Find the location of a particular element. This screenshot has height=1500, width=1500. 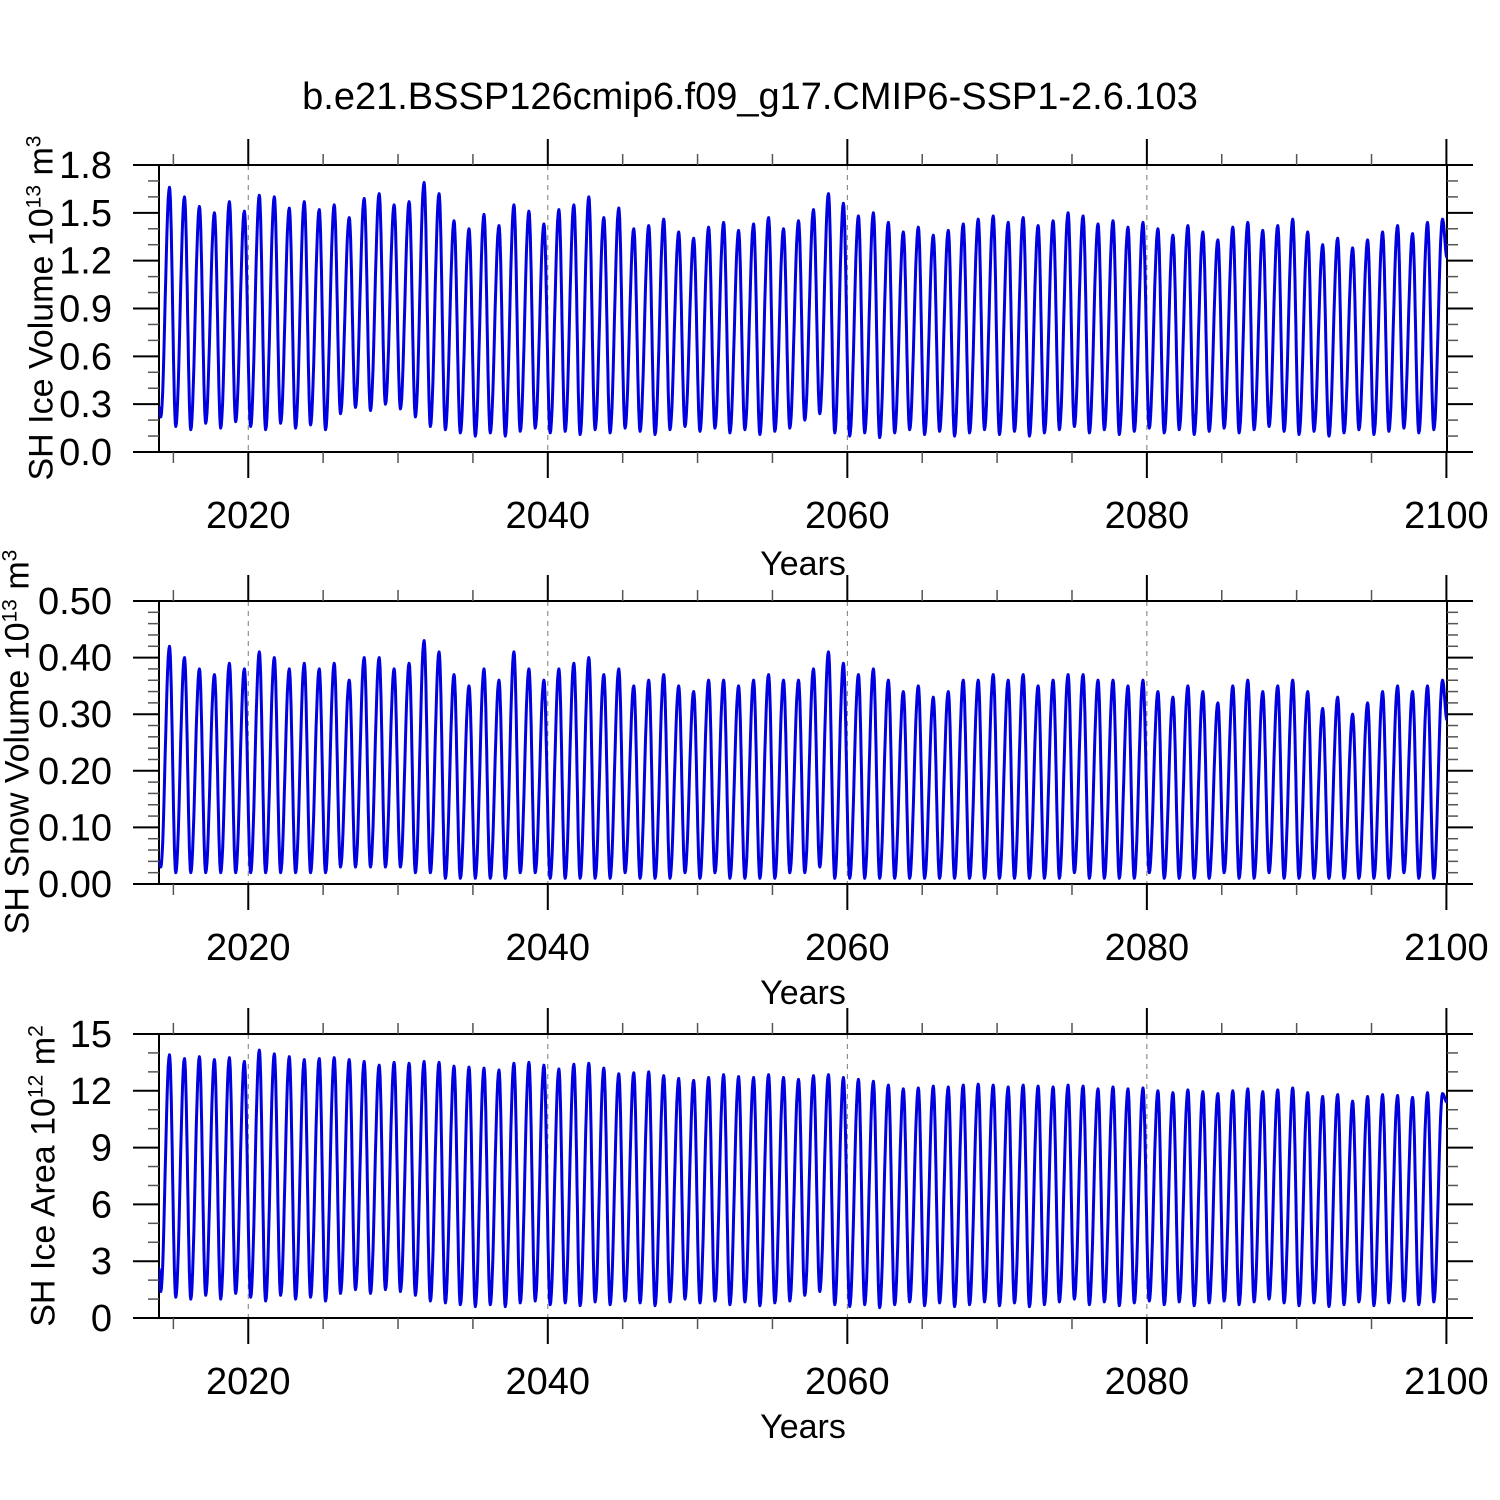

y-axis-label-text: SH Ice Area 10 is located at coordinates (43, 1212).